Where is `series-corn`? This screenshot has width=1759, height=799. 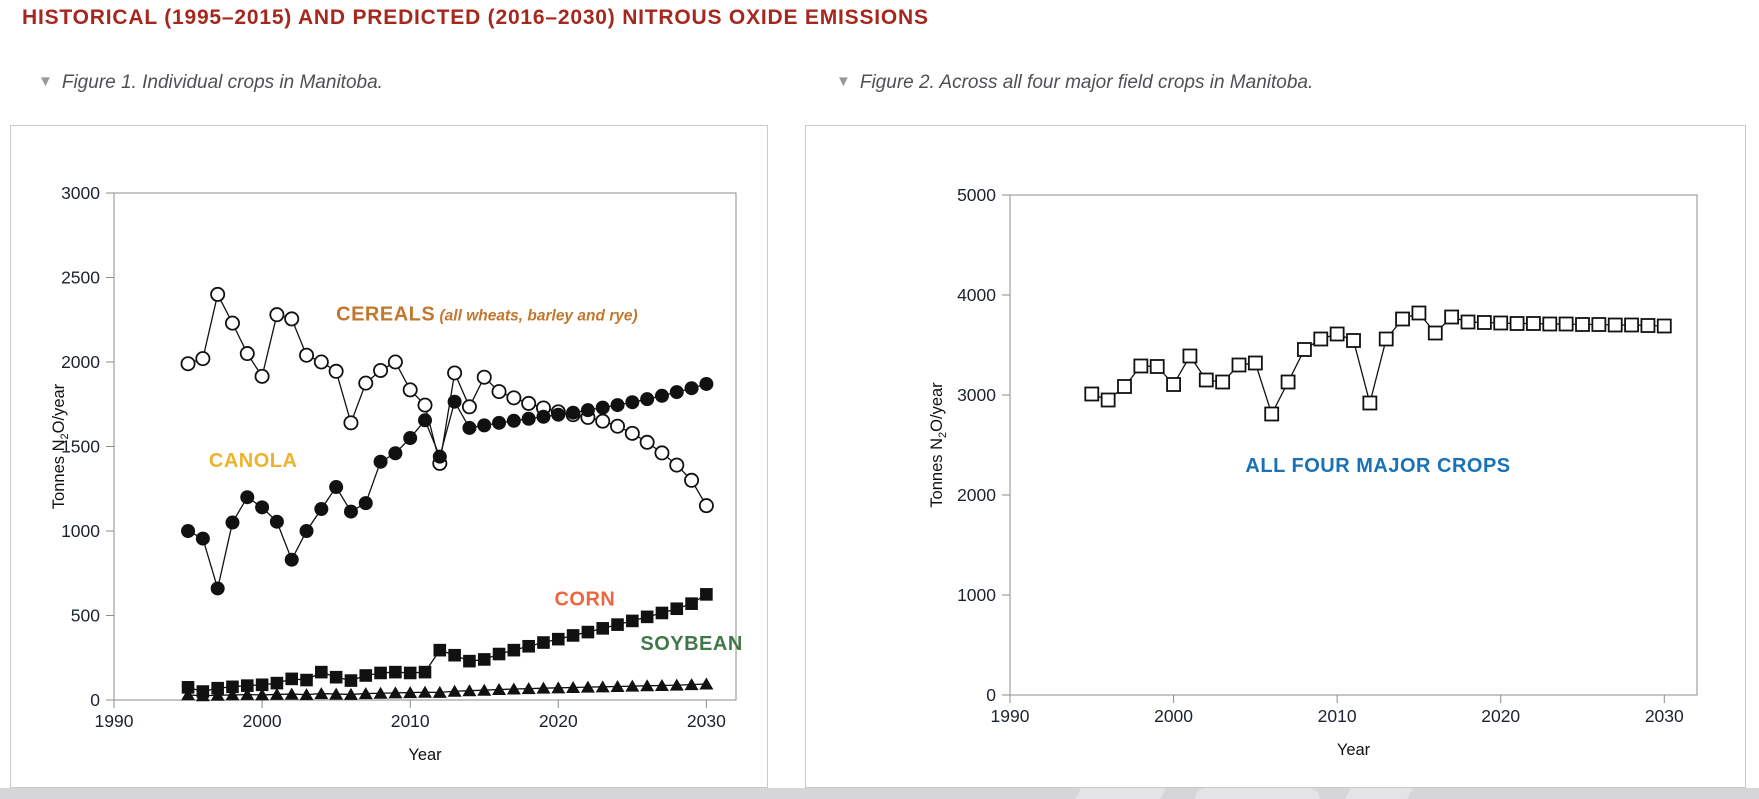 series-corn is located at coordinates (447, 643).